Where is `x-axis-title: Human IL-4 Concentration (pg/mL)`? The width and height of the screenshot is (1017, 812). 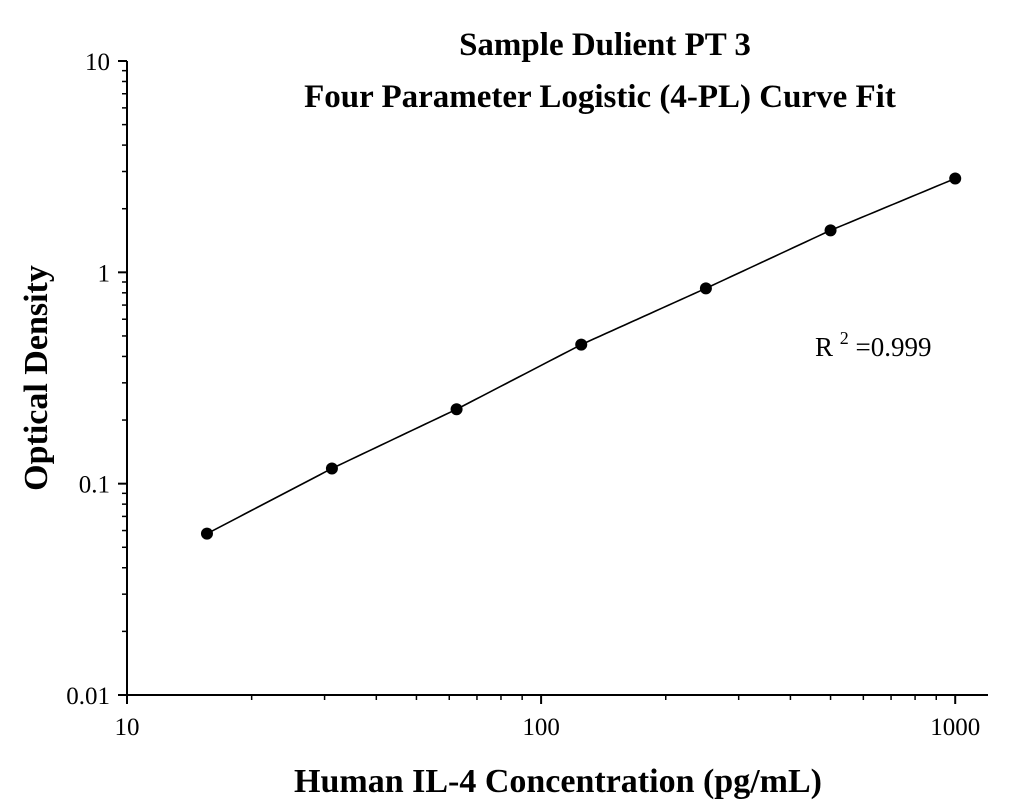 x-axis-title: Human IL-4 Concentration (pg/mL) is located at coordinates (558, 781).